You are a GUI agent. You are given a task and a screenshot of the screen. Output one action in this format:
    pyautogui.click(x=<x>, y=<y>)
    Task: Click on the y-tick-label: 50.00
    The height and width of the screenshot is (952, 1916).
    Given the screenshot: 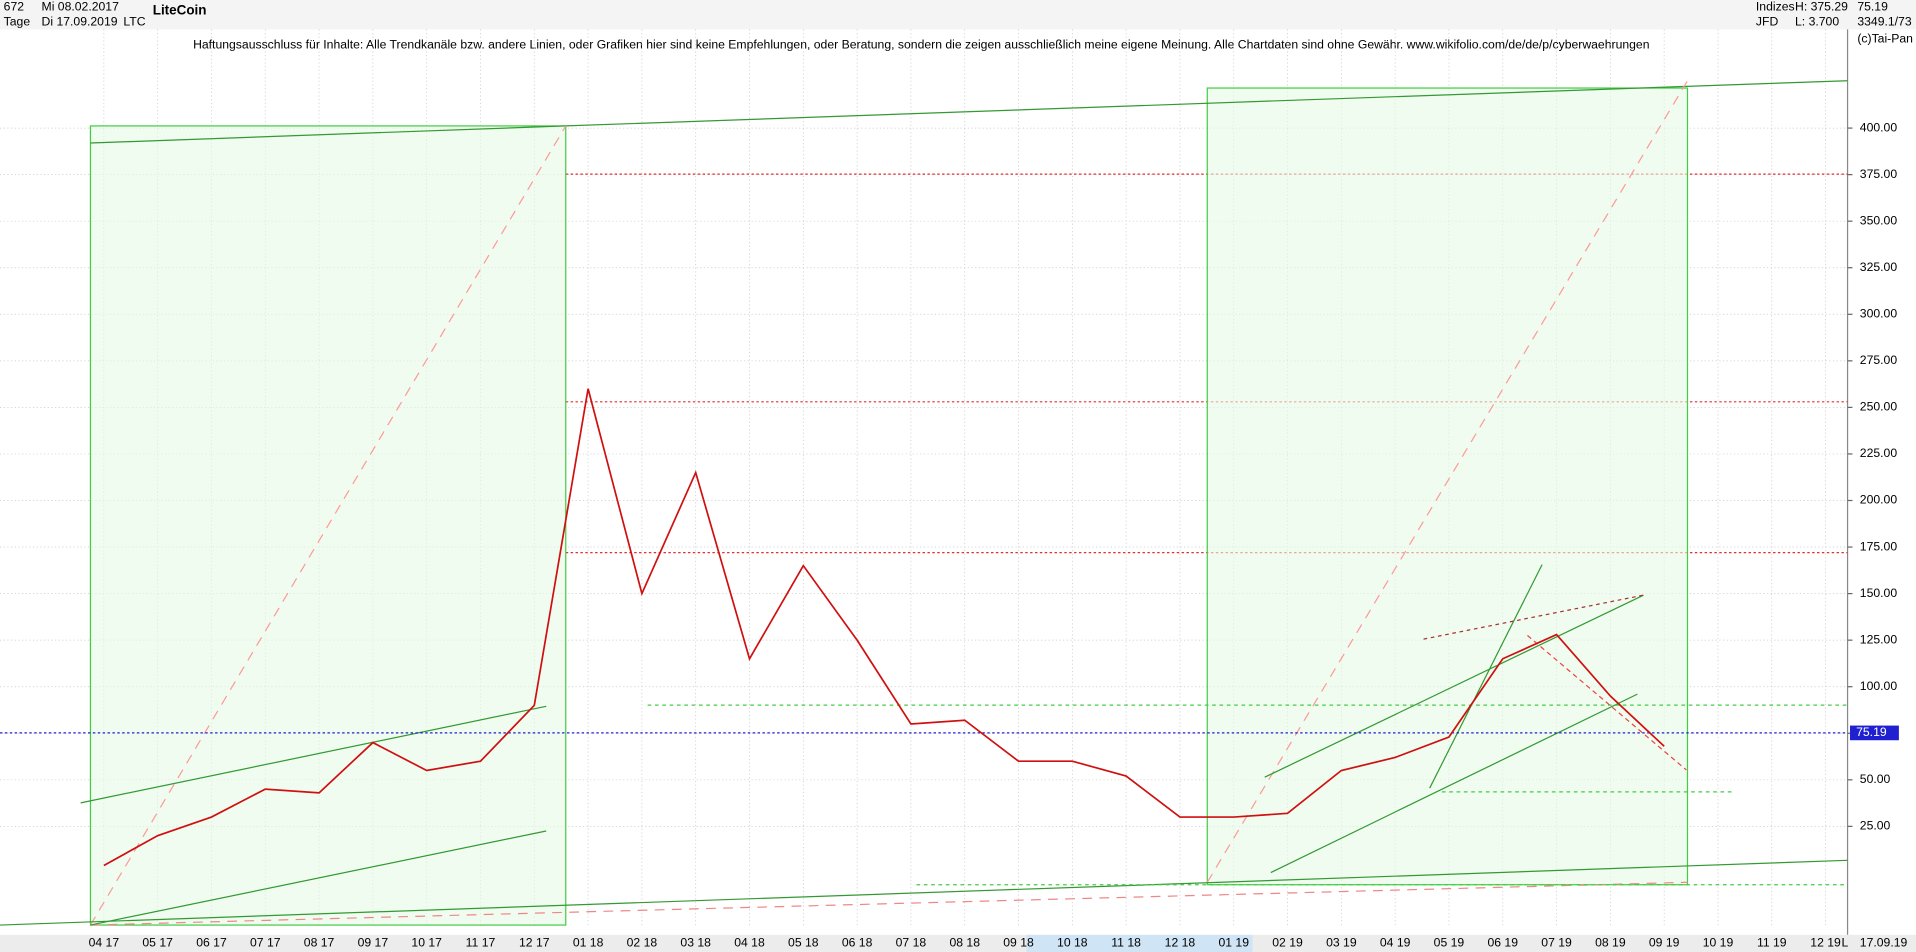 What is the action you would take?
    pyautogui.click(x=1875, y=779)
    